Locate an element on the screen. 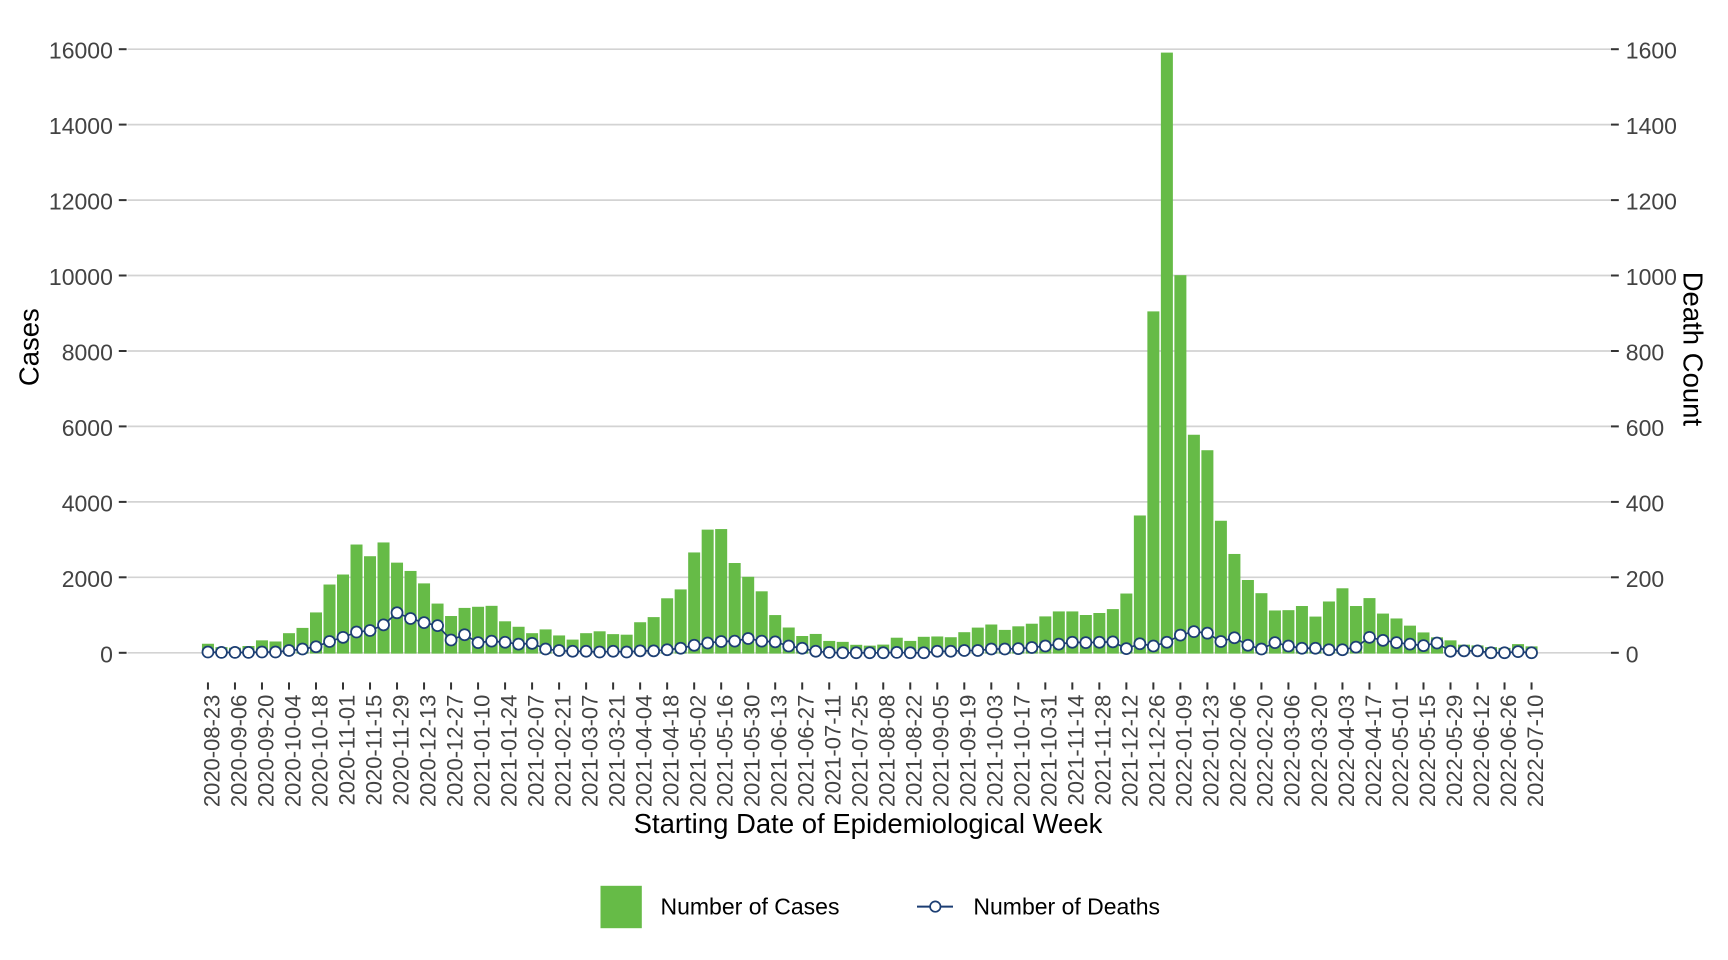 The width and height of the screenshot is (1728, 960). svg-text: 2022-02-06 is located at coordinates (1238, 751).